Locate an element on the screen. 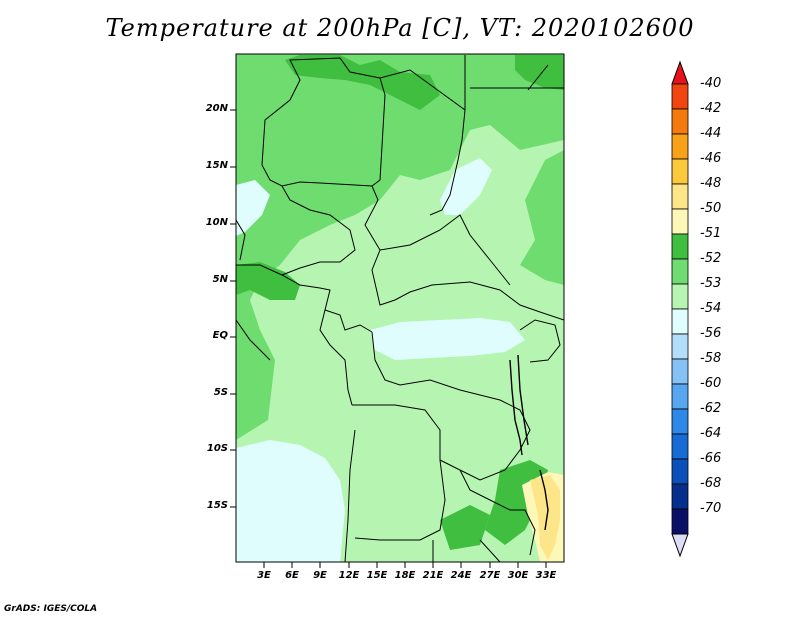 The height and width of the screenshot is (618, 800). colorbar-label: -54 is located at coordinates (711, 308).